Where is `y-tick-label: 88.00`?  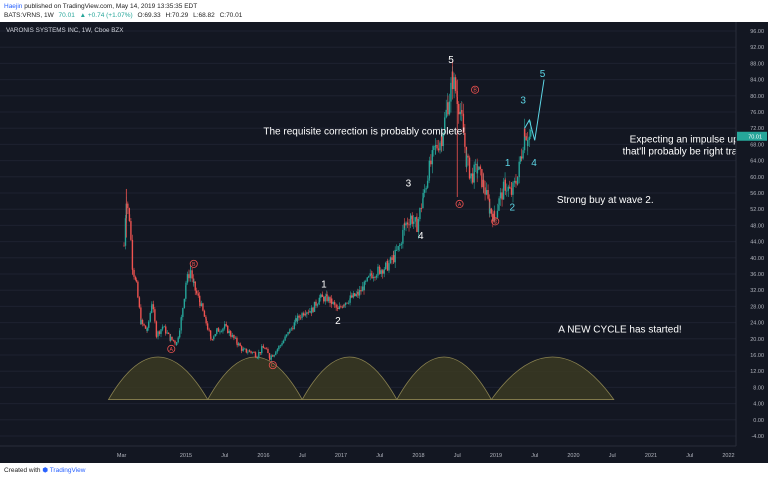 y-tick-label: 88.00 is located at coordinates (757, 64).